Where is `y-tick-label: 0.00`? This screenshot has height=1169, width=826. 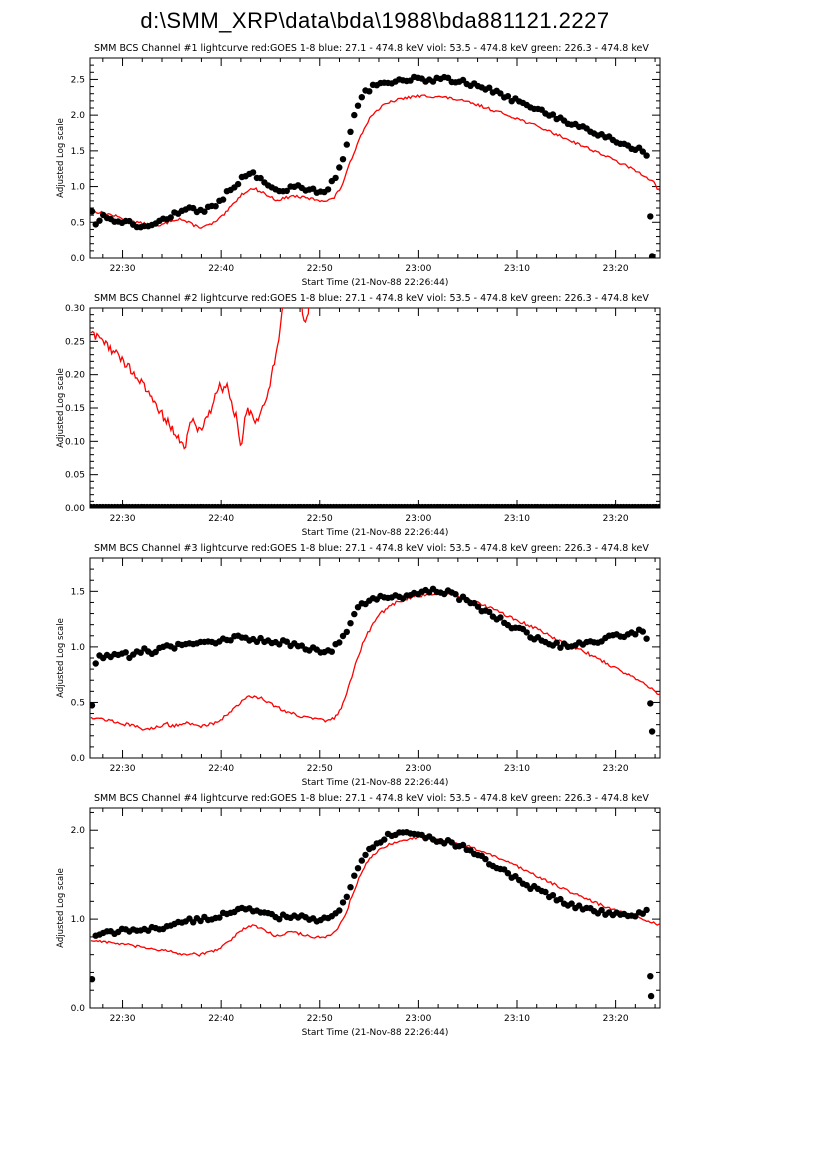 y-tick-label: 0.00 is located at coordinates (75, 509).